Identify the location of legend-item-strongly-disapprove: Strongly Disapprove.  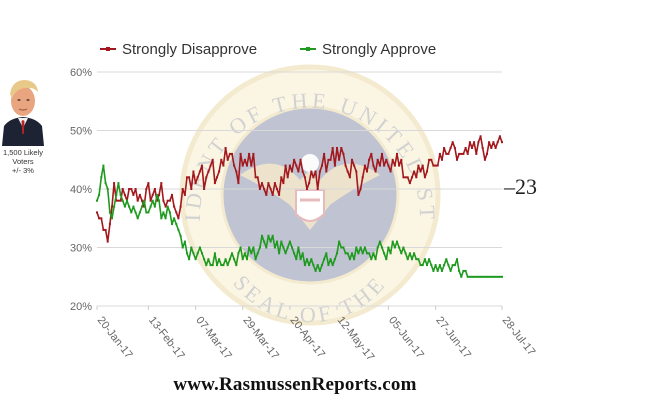
(178, 49).